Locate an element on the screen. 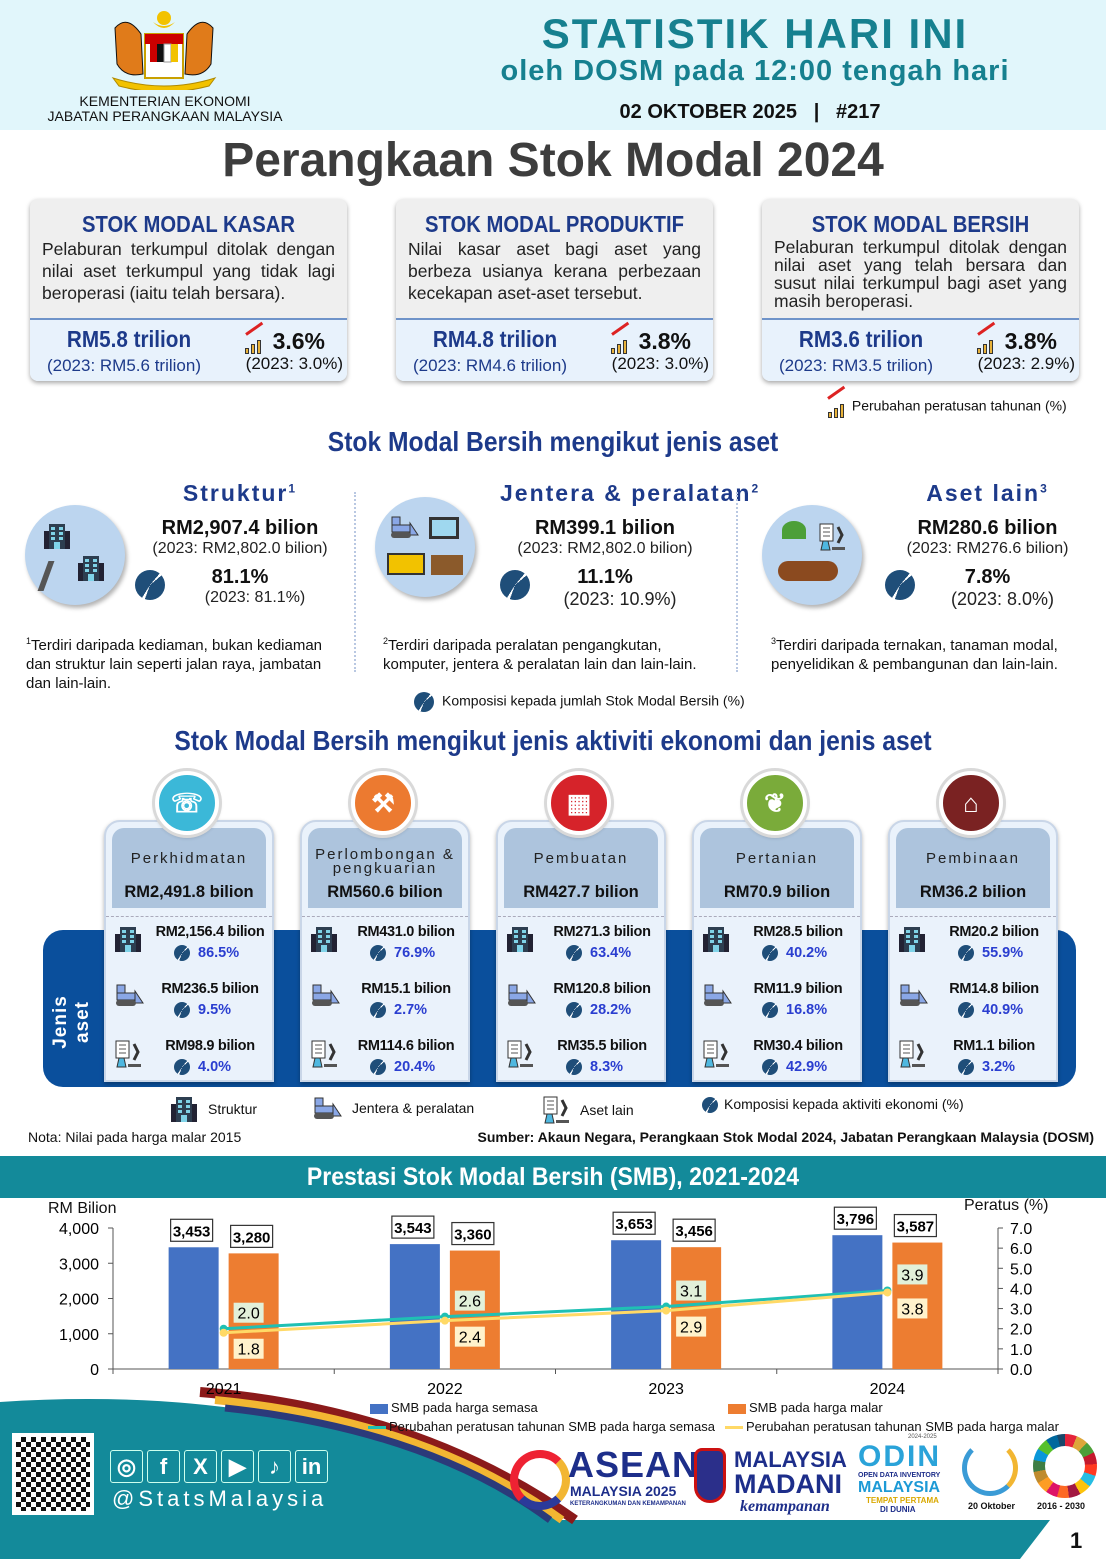  asset-row: RM236.5 bilion 9.5% is located at coordinates (191, 1006).